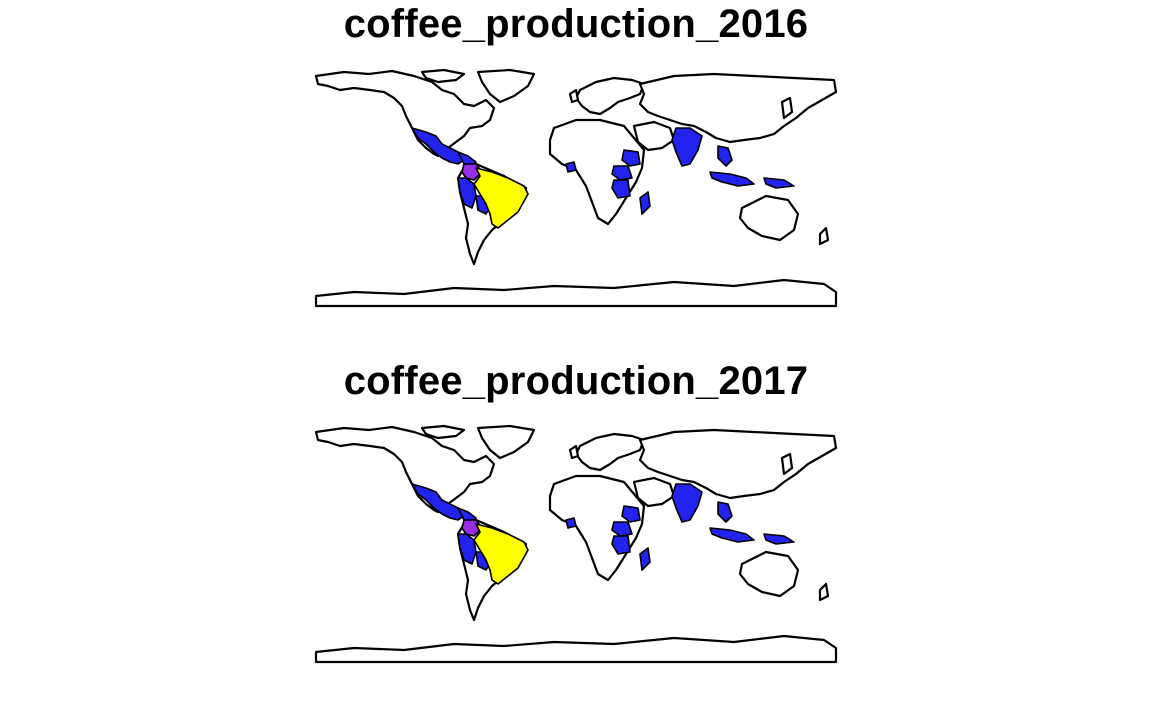  Describe the element at coordinates (576, 381) in the screenshot. I see `map-title: coffee_production_2017` at that location.